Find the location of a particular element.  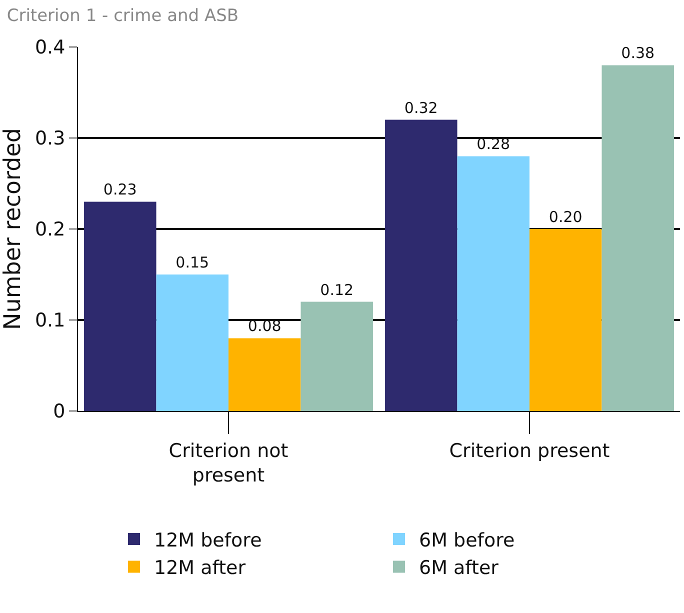

text: 0.32 is located at coordinates (421, 107).